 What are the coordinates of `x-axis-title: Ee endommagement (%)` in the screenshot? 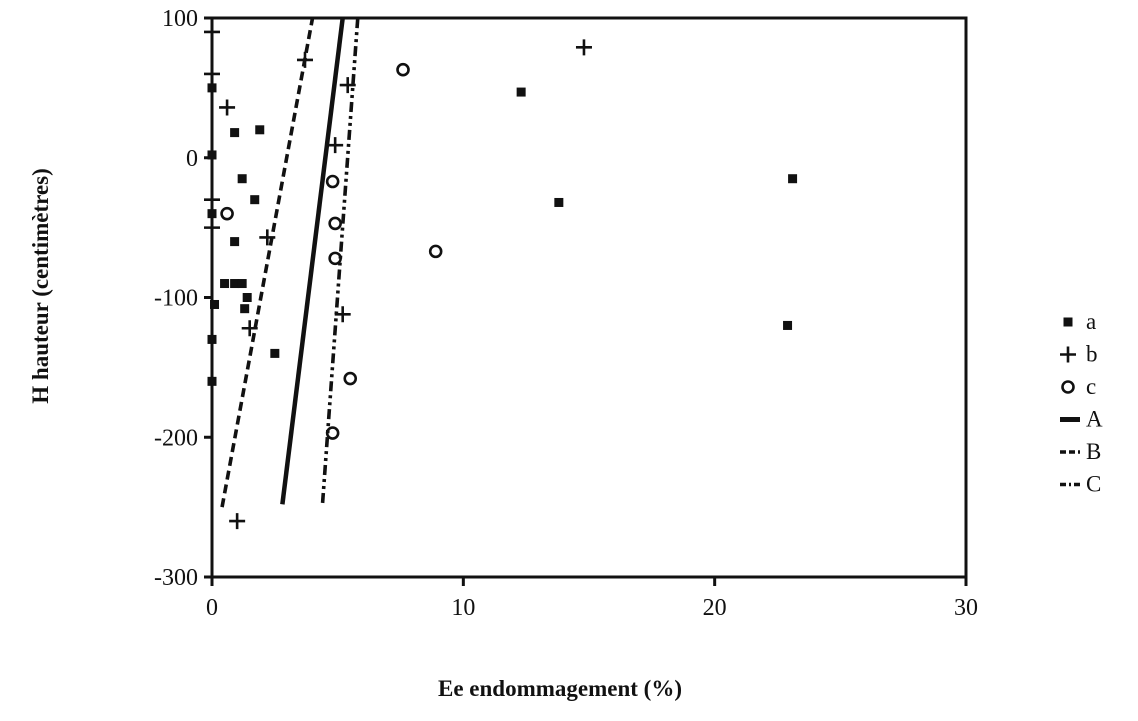 It's located at (560, 688).